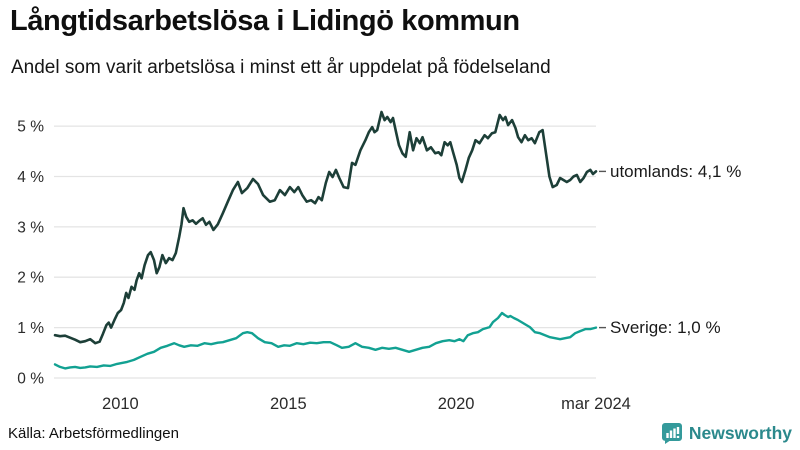 This screenshot has height=450, width=800. What do you see at coordinates (120, 404) in the screenshot?
I see `x-axis-tick-label: 2010` at bounding box center [120, 404].